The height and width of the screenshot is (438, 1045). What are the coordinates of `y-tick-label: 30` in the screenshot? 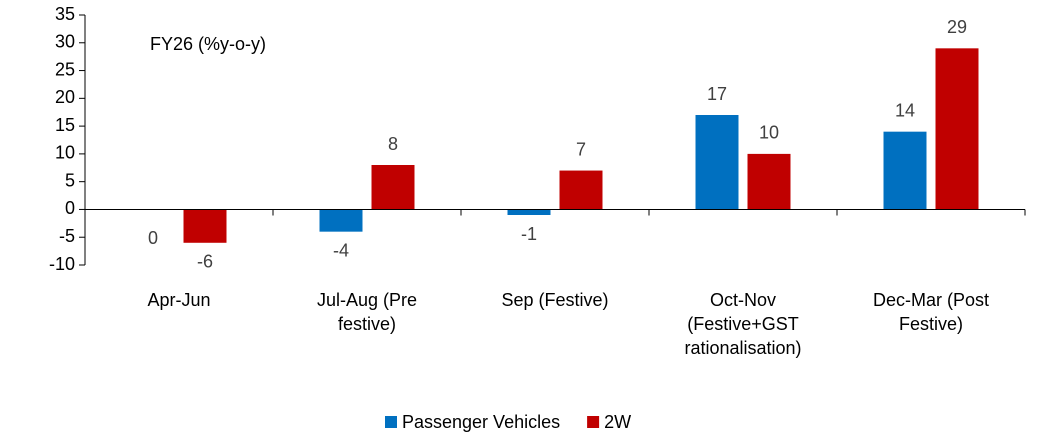 It's located at (65, 42).